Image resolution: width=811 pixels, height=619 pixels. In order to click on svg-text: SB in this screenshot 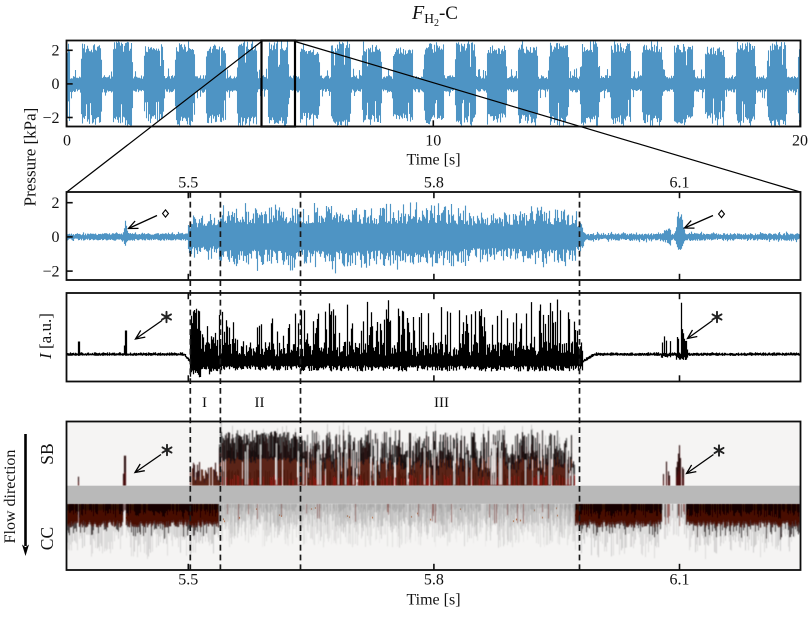, I will do `click(47, 453)`.